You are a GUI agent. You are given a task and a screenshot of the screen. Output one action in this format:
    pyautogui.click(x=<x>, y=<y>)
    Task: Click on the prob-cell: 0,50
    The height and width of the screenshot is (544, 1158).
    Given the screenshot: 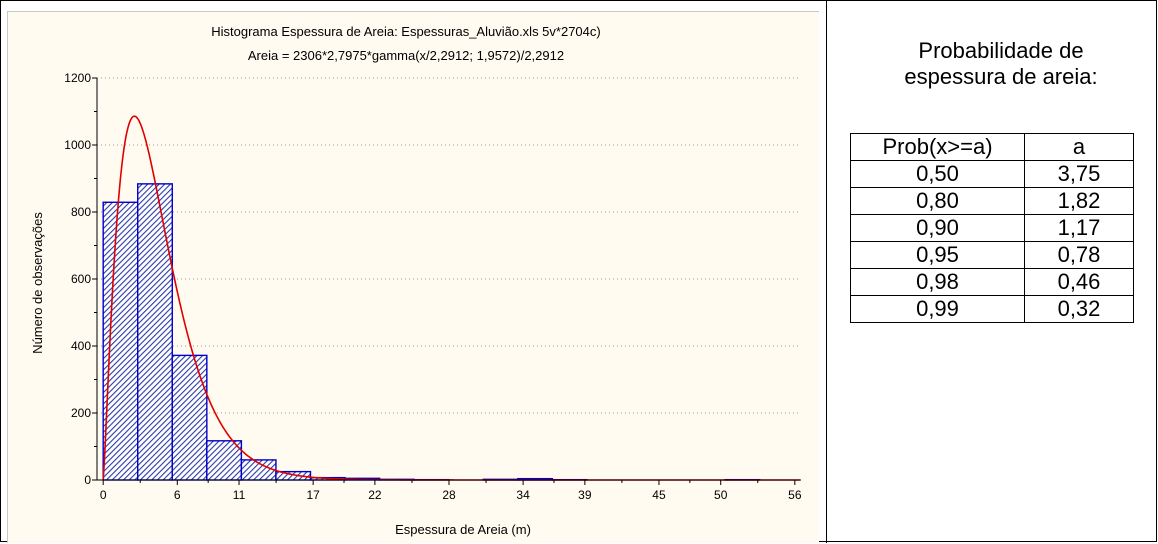 What is the action you would take?
    pyautogui.click(x=938, y=174)
    